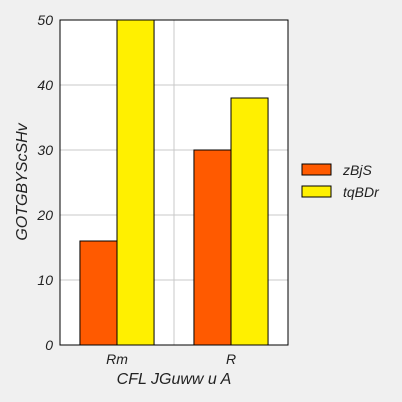 Image resolution: width=402 pixels, height=402 pixels. Describe the element at coordinates (340, 181) in the screenshot. I see `legend: zBjS tqBDr` at that location.